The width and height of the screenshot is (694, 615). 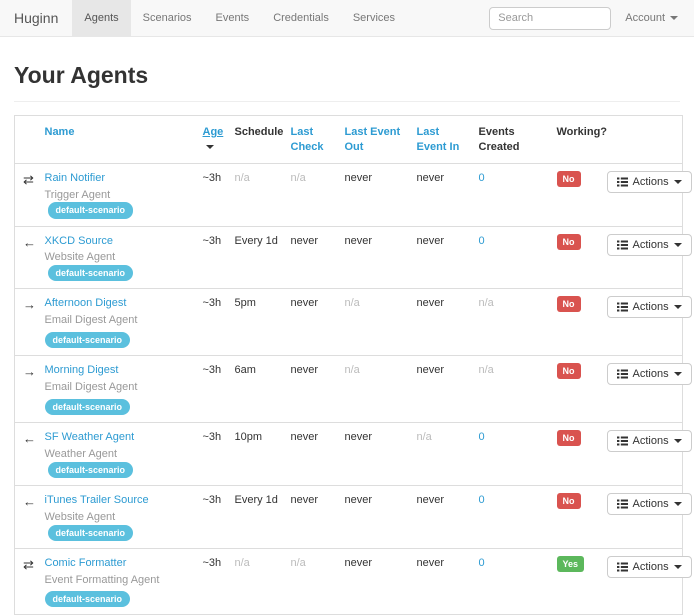 What do you see at coordinates (259, 132) in the screenshot?
I see `schedule-column-header: Schedule` at bounding box center [259, 132].